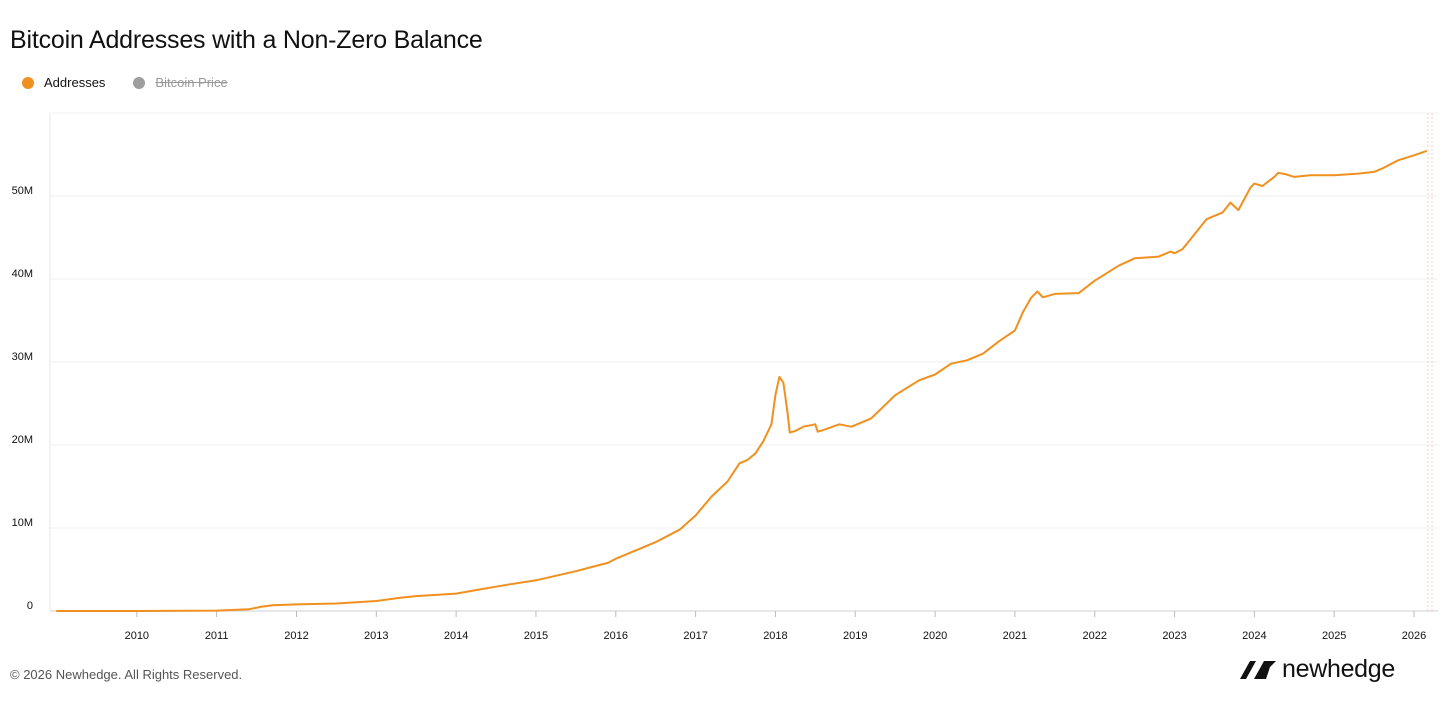  I want to click on brand-name: newhedge, so click(1338, 669).